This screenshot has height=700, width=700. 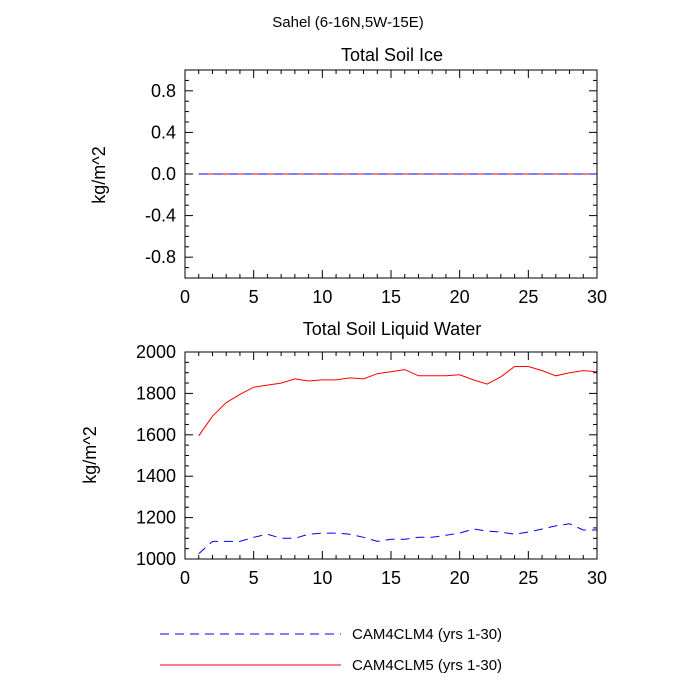 What do you see at coordinates (156, 518) in the screenshot?
I see `y-tick-label: 1200` at bounding box center [156, 518].